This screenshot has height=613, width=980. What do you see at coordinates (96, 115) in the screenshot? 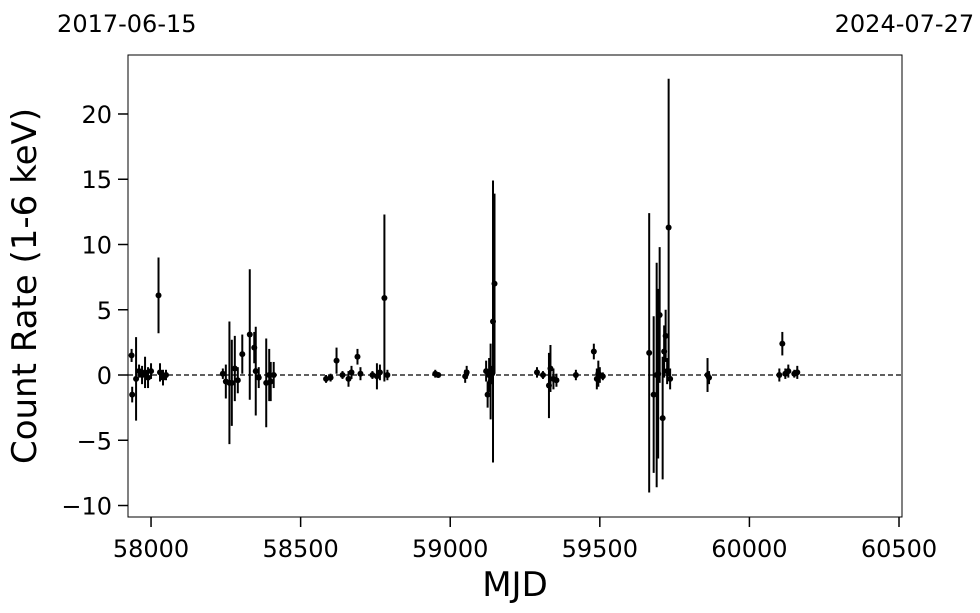
I see `y-tick-label: 20` at bounding box center [96, 115].